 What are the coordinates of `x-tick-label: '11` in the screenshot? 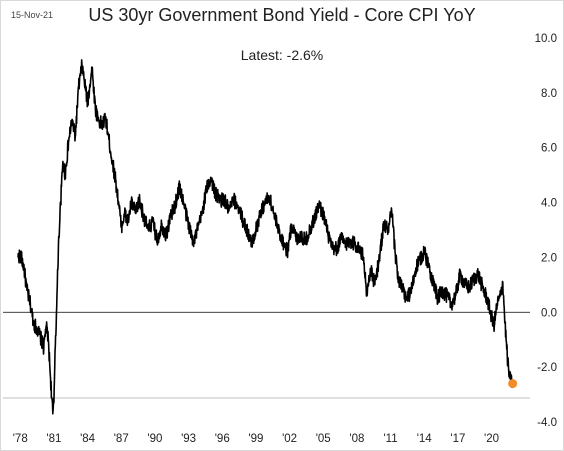 It's located at (390, 439).